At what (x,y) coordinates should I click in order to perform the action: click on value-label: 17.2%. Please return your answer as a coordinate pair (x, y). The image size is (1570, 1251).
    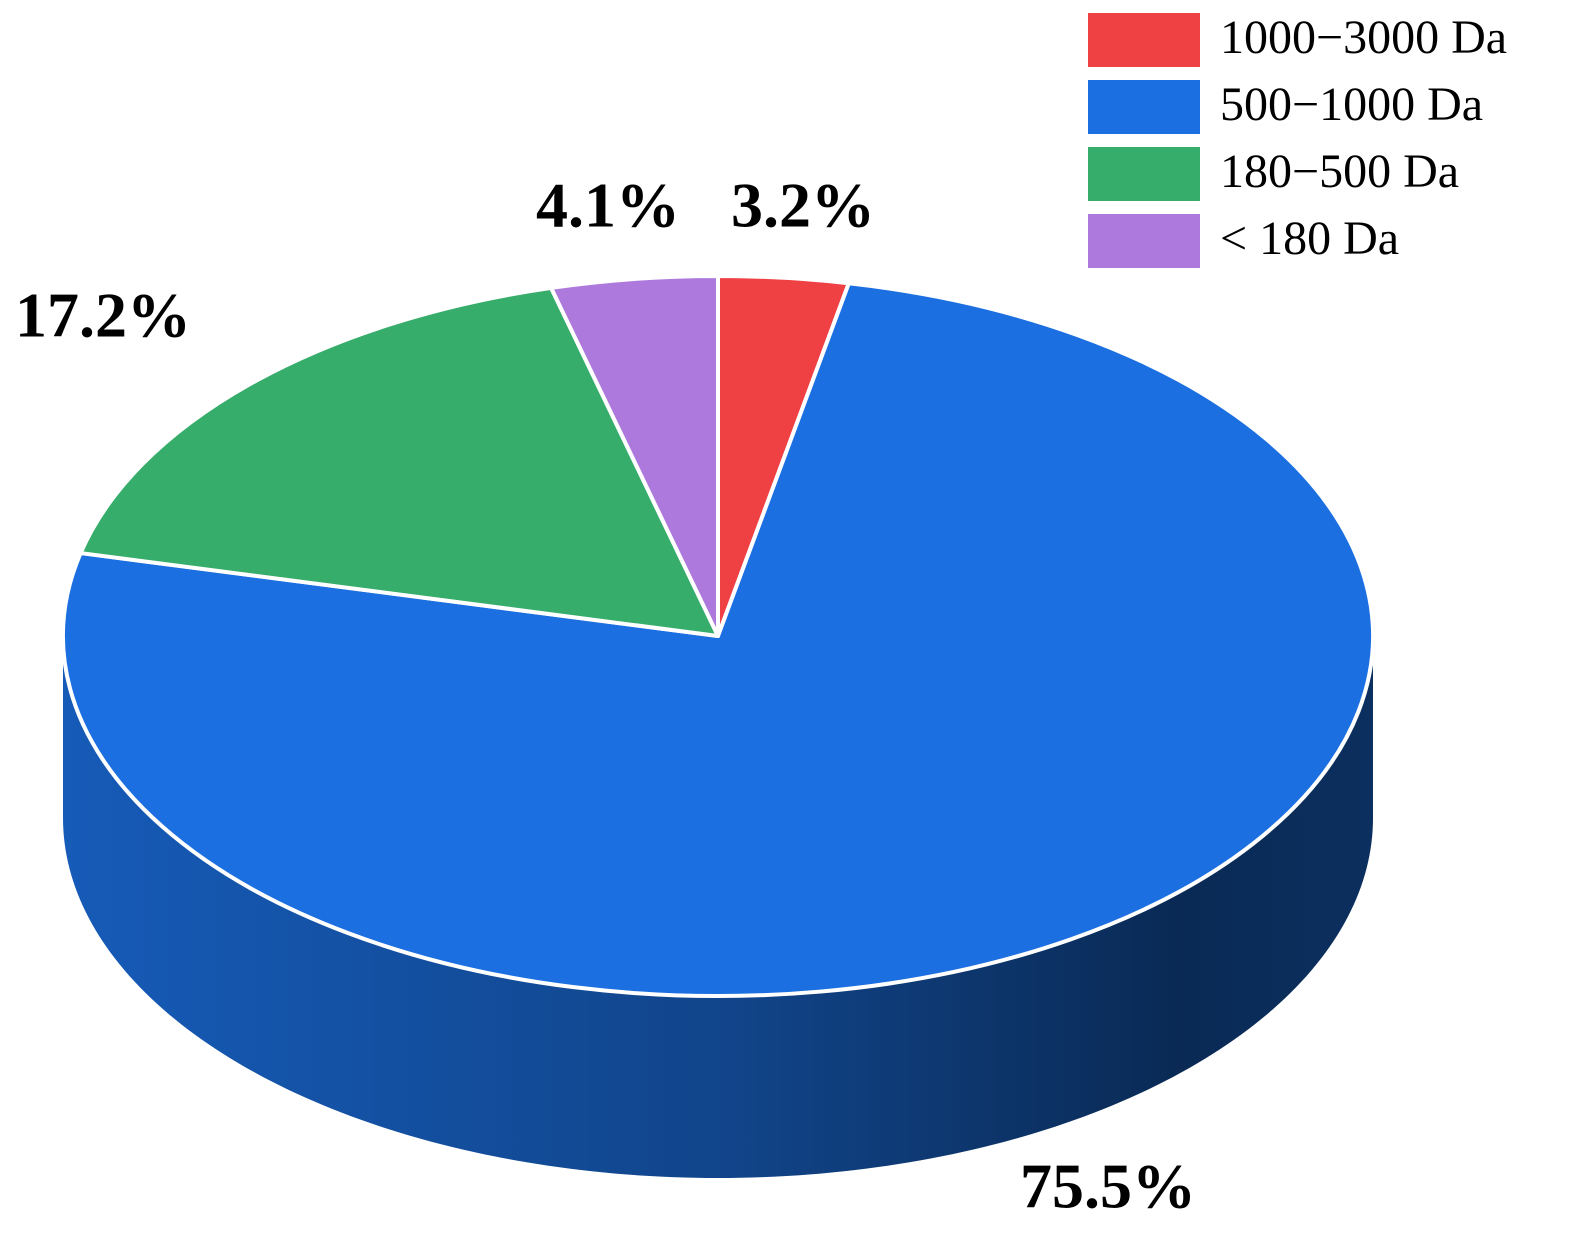
    Looking at the image, I should click on (103, 315).